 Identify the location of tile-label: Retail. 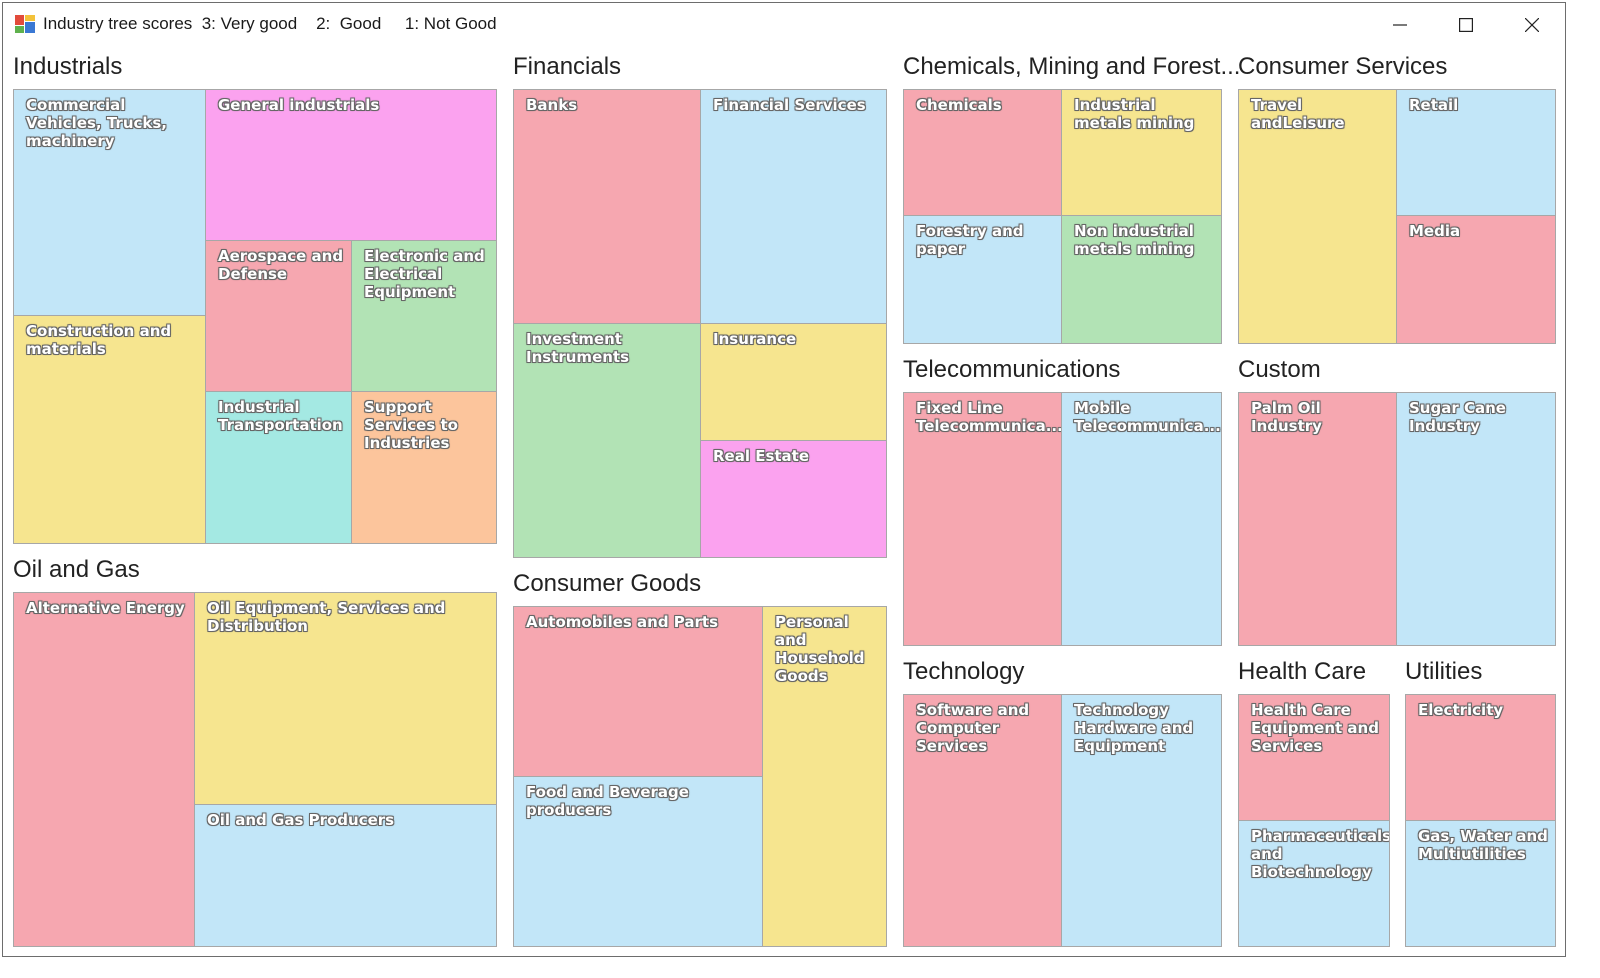
(1434, 105).